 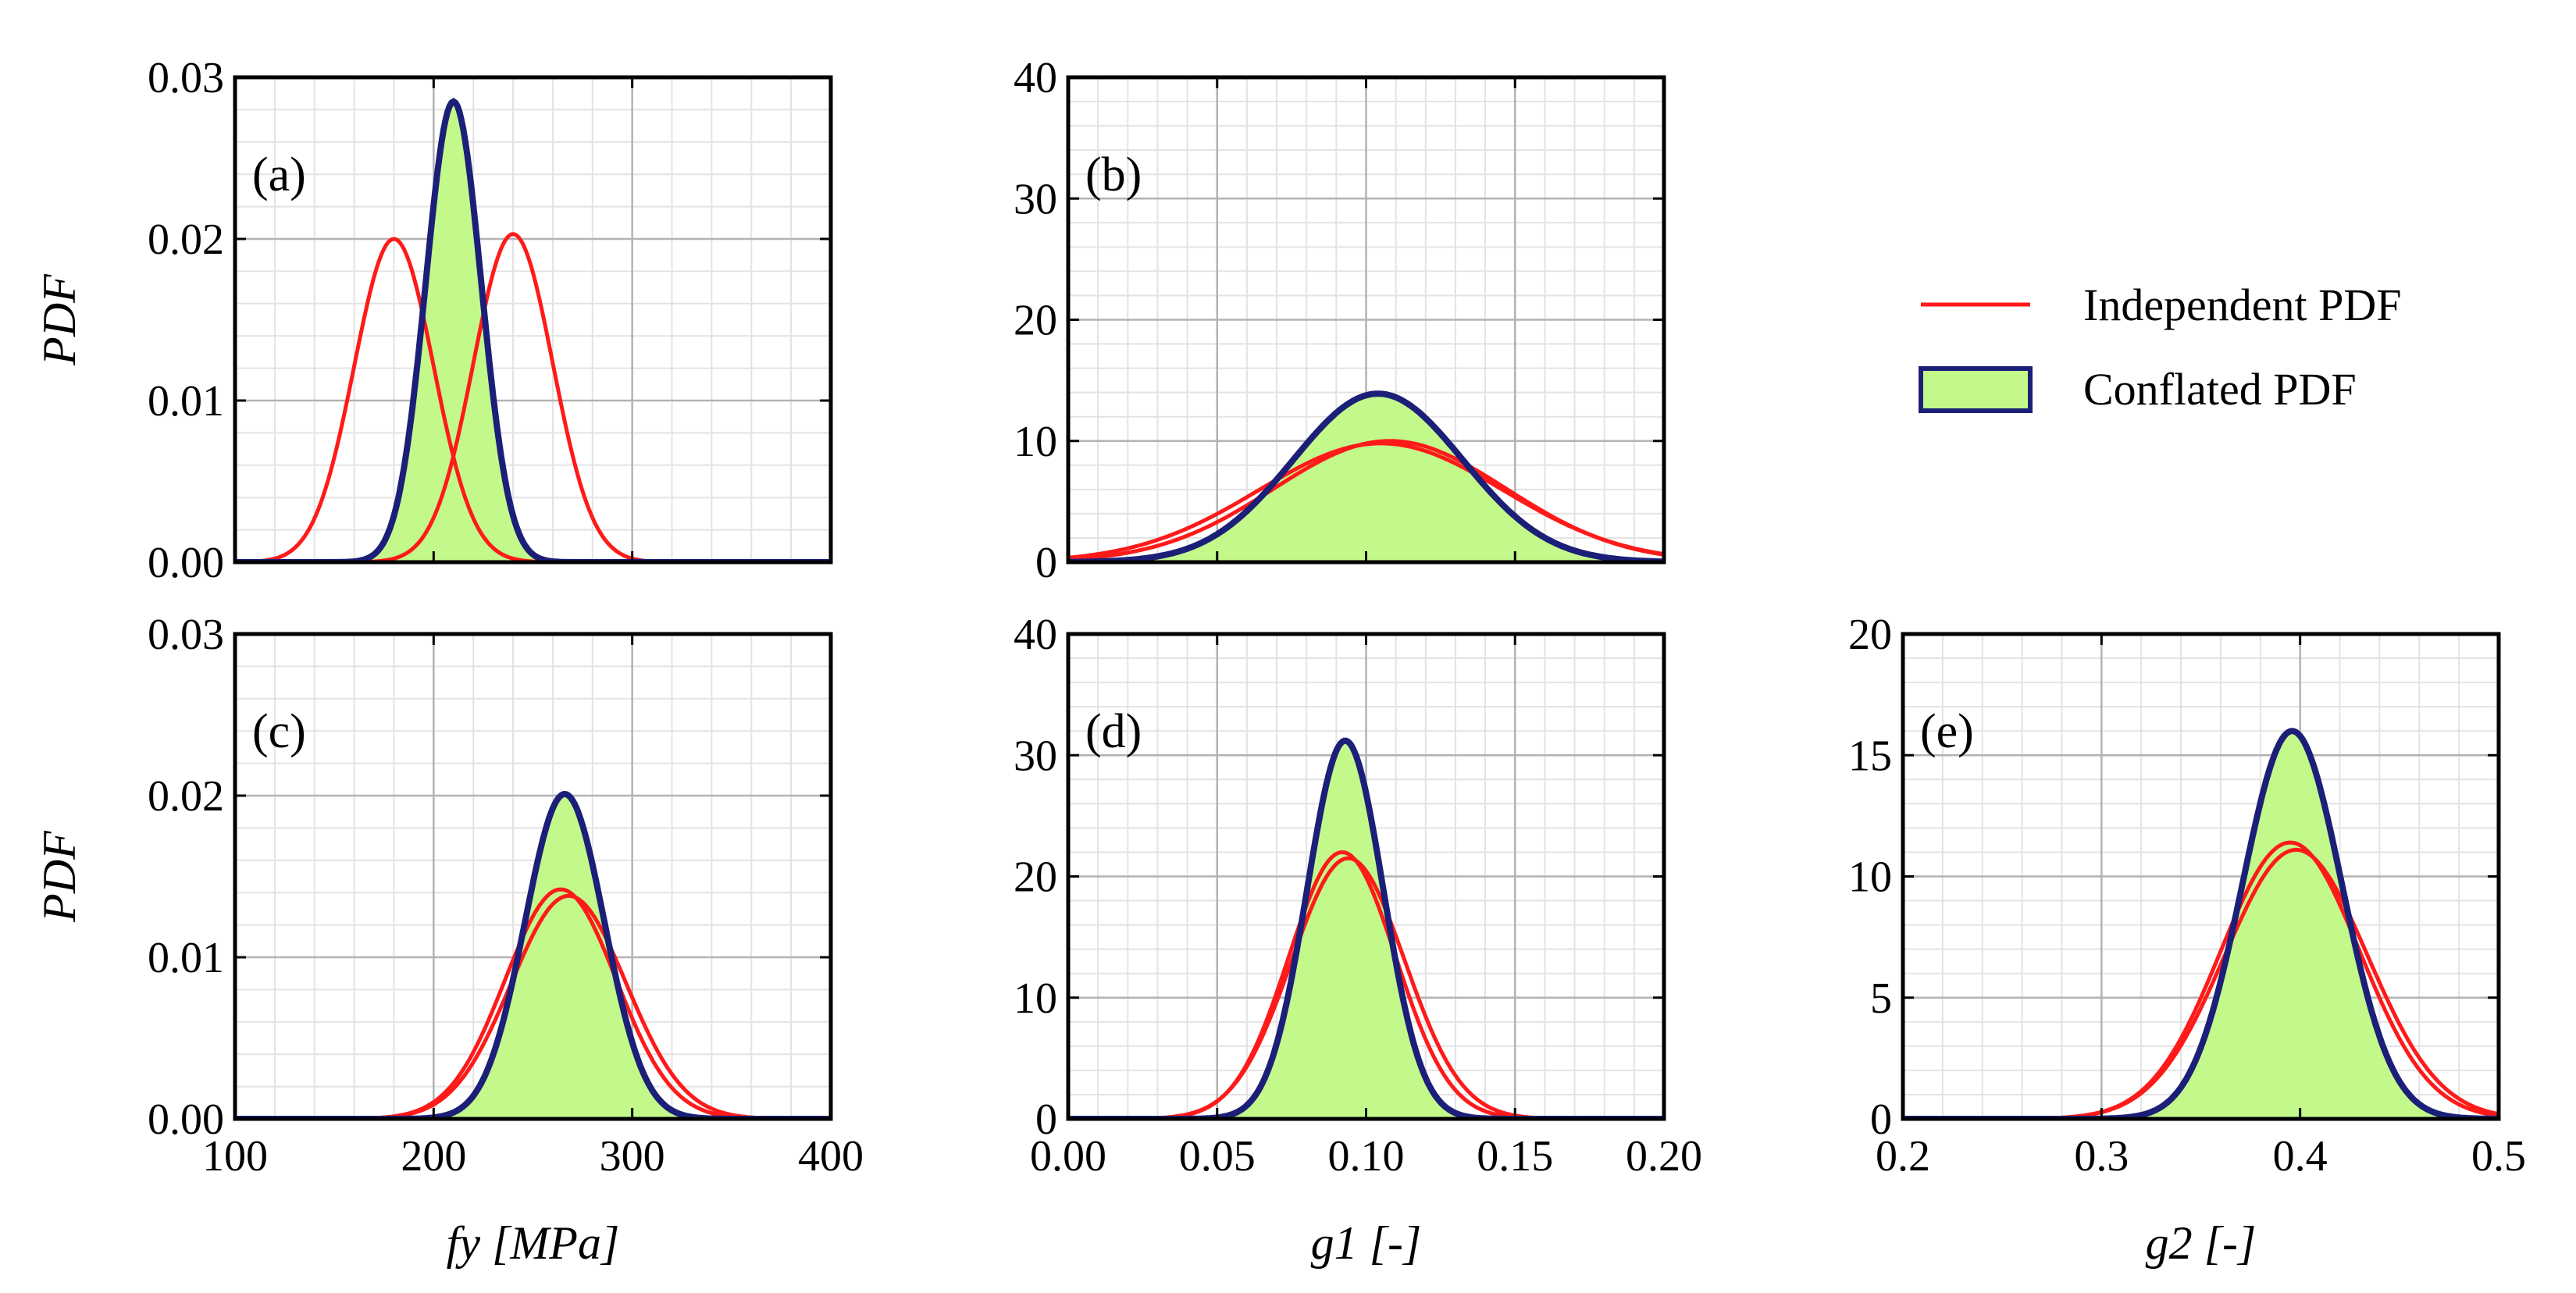 I want to click on legend: Independent PDF Conflated PDF, so click(x=2160, y=347).